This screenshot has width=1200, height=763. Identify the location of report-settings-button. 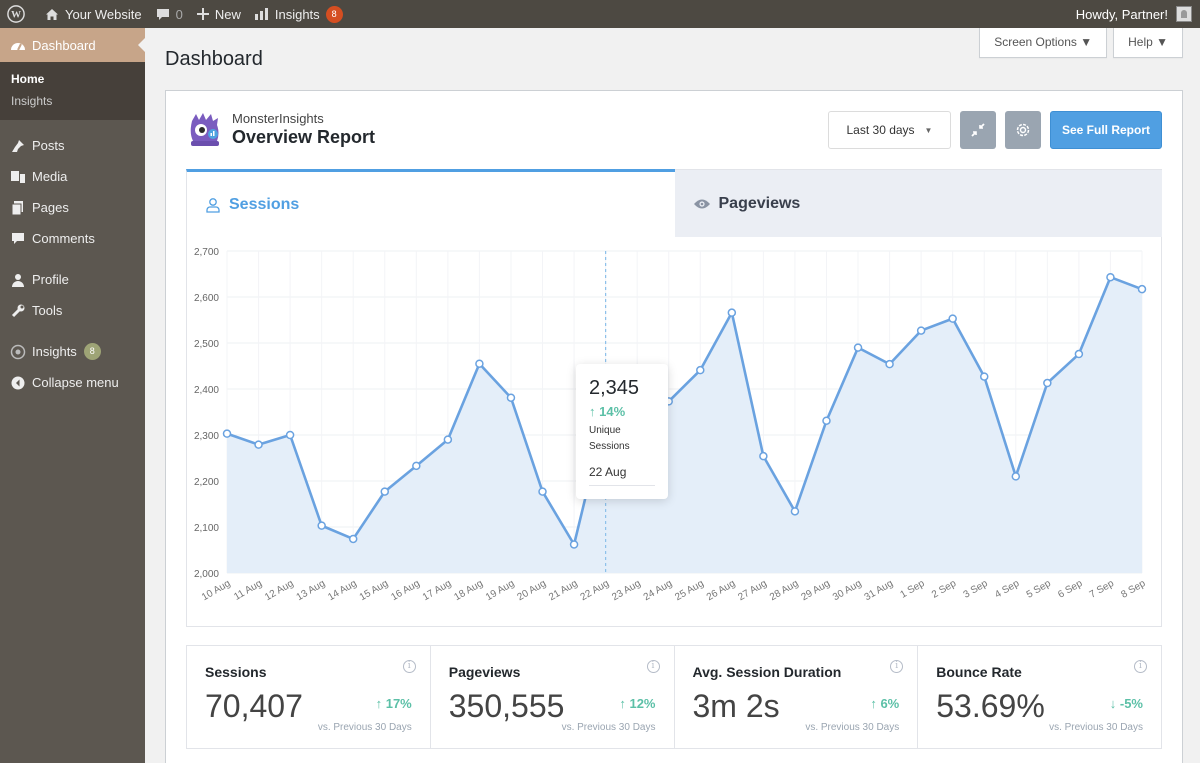
(1022, 130).